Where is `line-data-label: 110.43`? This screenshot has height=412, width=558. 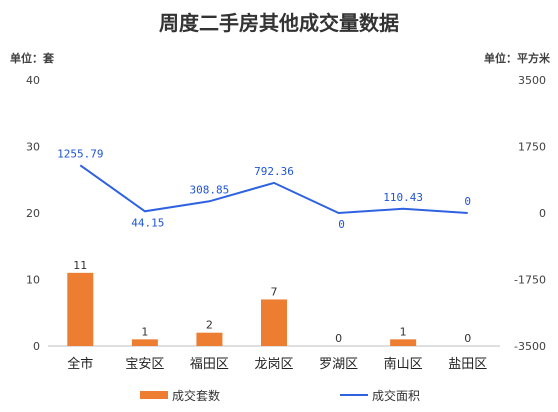
line-data-label: 110.43 is located at coordinates (403, 197).